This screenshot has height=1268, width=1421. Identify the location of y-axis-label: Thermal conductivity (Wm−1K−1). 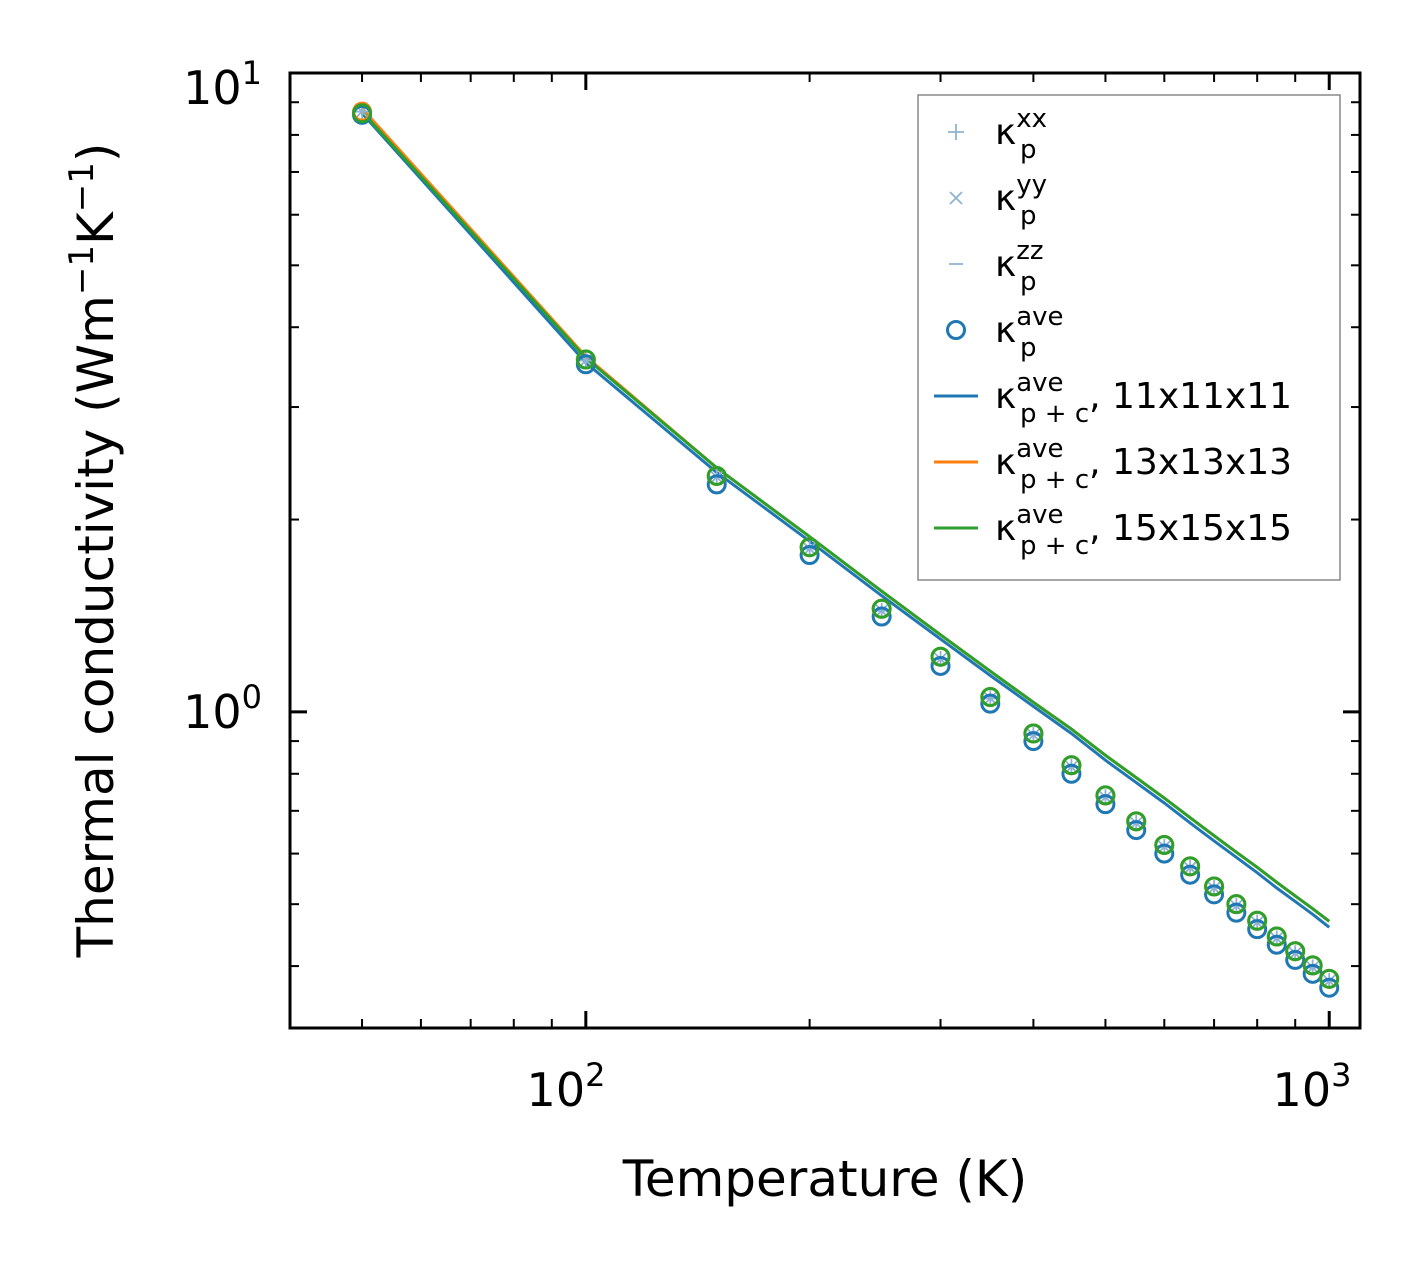
(93, 551).